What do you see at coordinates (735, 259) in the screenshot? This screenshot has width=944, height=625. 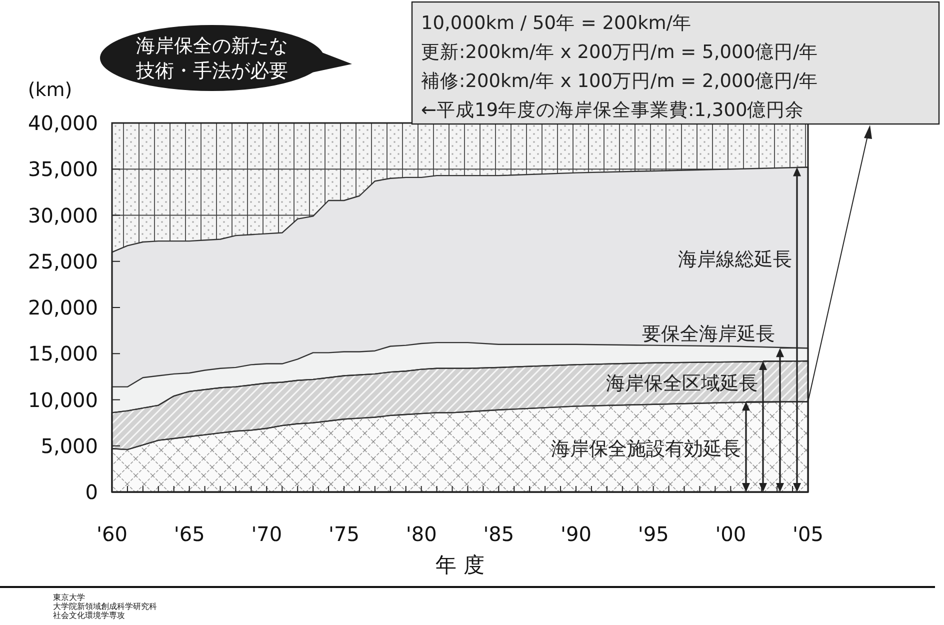 I see `series-label: 海岸線総延長` at bounding box center [735, 259].